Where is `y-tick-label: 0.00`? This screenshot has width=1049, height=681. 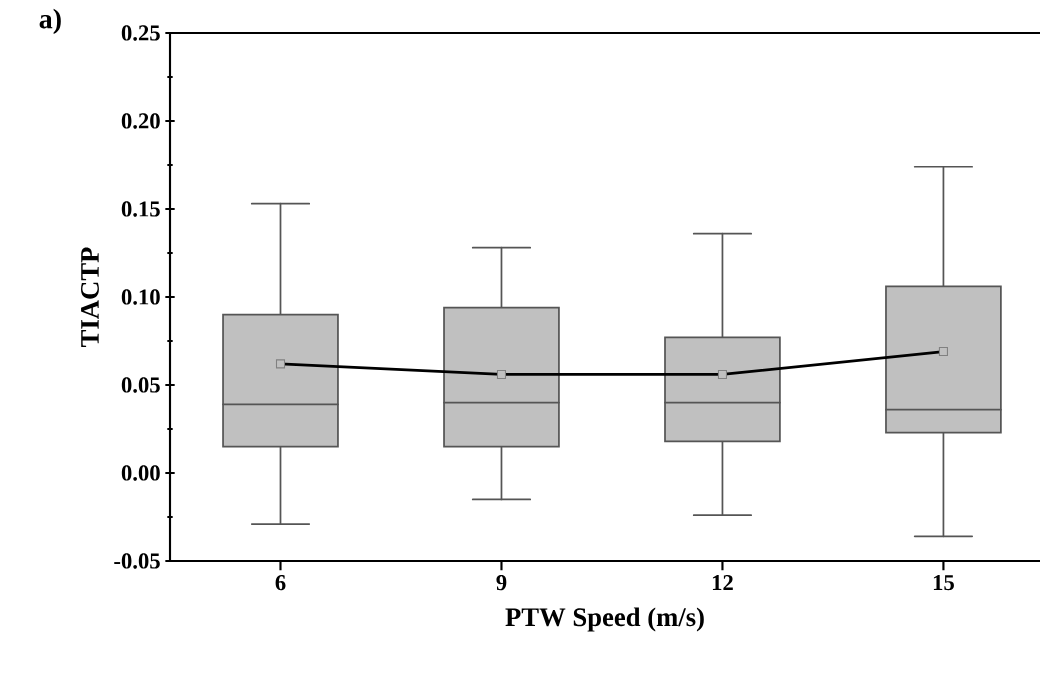
y-tick-label: 0.00 is located at coordinates (140, 473).